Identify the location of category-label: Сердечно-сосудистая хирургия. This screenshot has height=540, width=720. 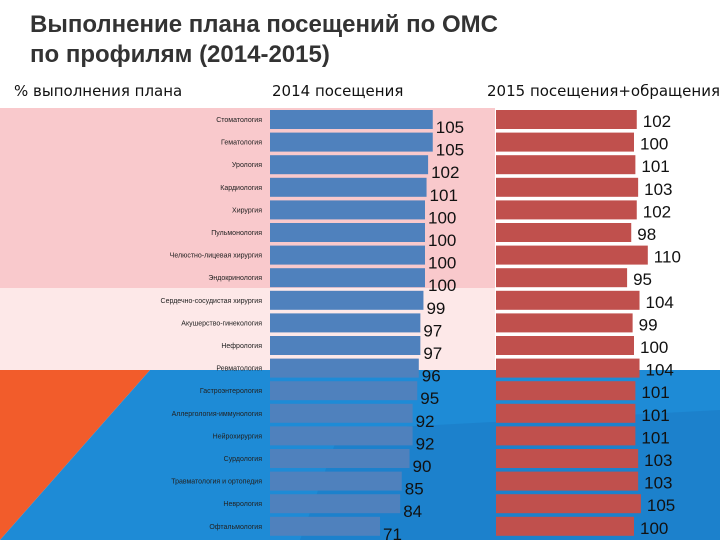
(212, 301).